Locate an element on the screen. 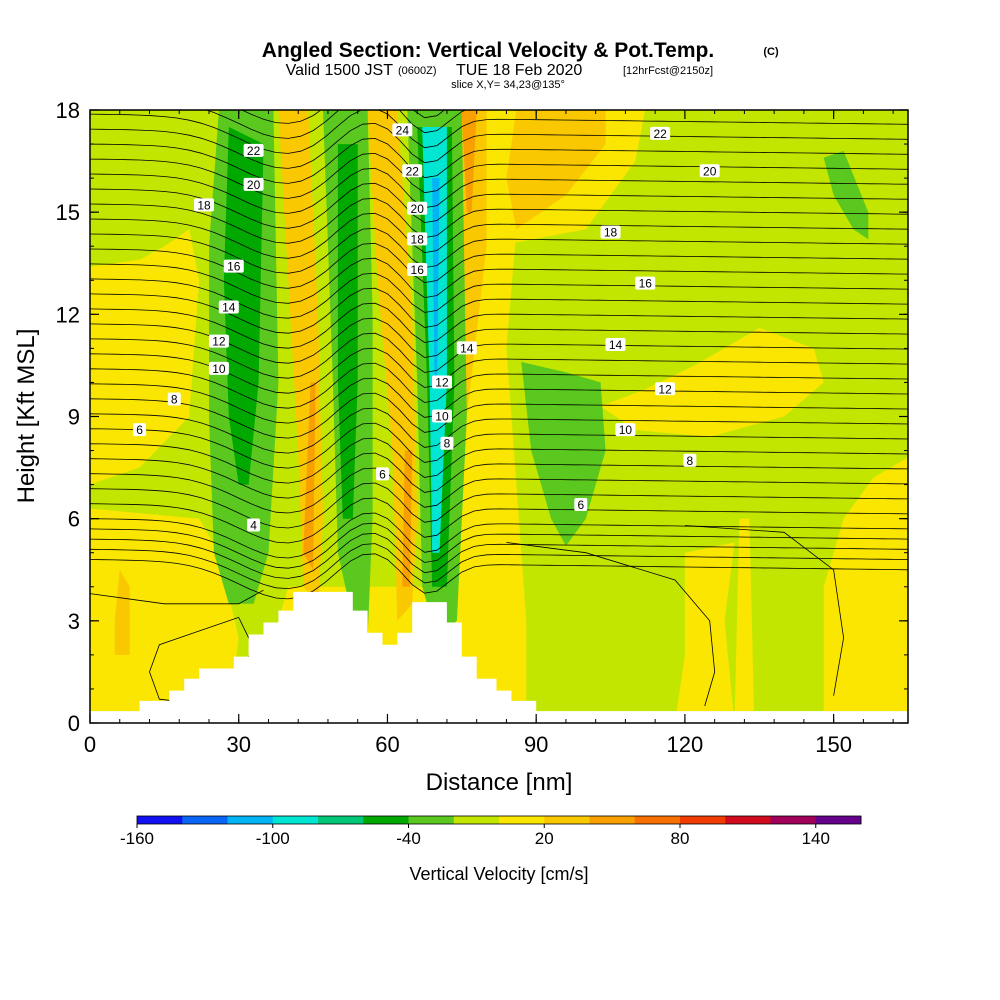  pot-temp-label: 14 is located at coordinates (615, 344).